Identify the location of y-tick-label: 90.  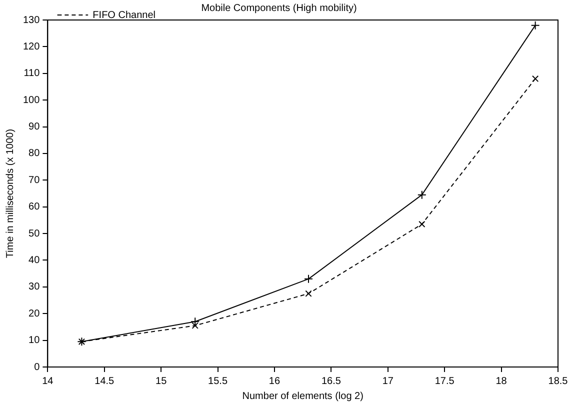
(34, 127).